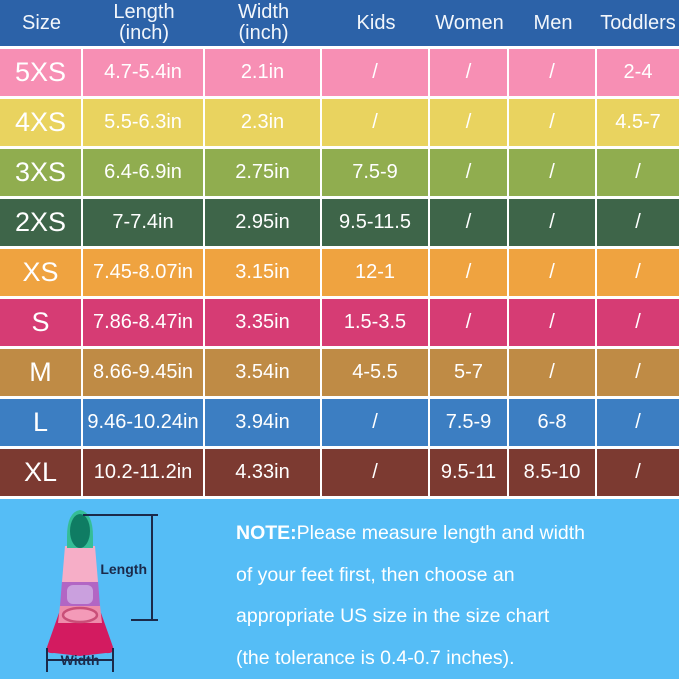 The height and width of the screenshot is (680, 679). Describe the element at coordinates (375, 657) in the screenshot. I see `note-line: (the tolerance is 0.4-0.7 inches).` at that location.